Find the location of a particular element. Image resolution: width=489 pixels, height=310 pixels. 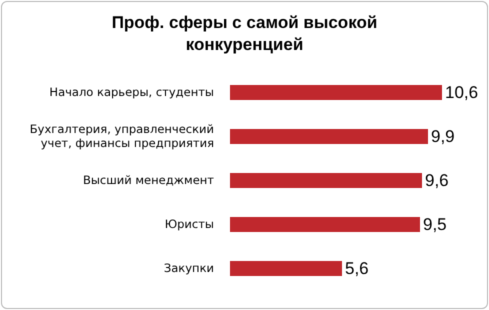

data-label: 10,6 is located at coordinates (461, 92).